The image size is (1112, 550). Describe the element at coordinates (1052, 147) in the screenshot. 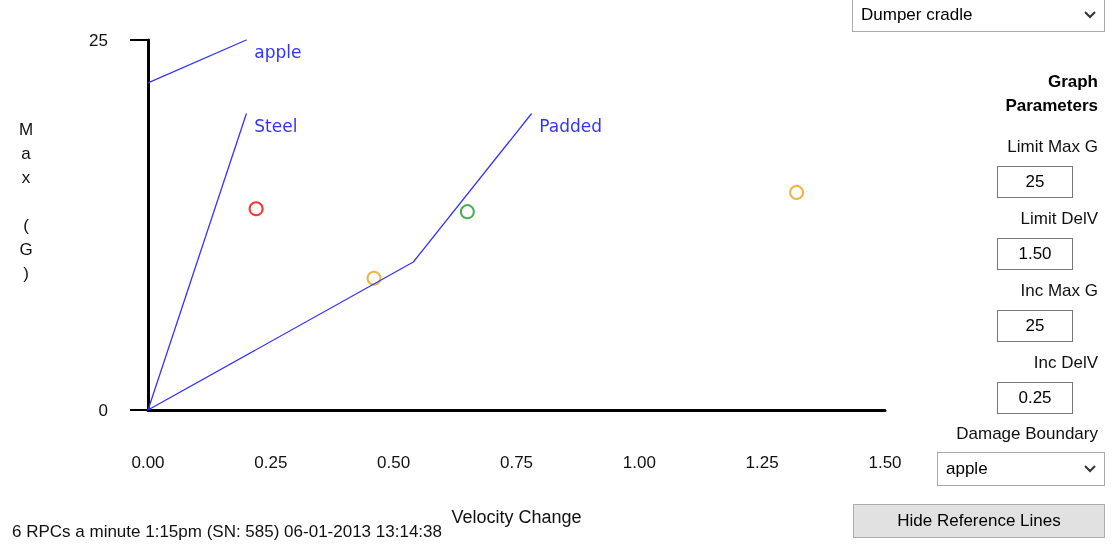

I see `text: Limit Max G` at that location.